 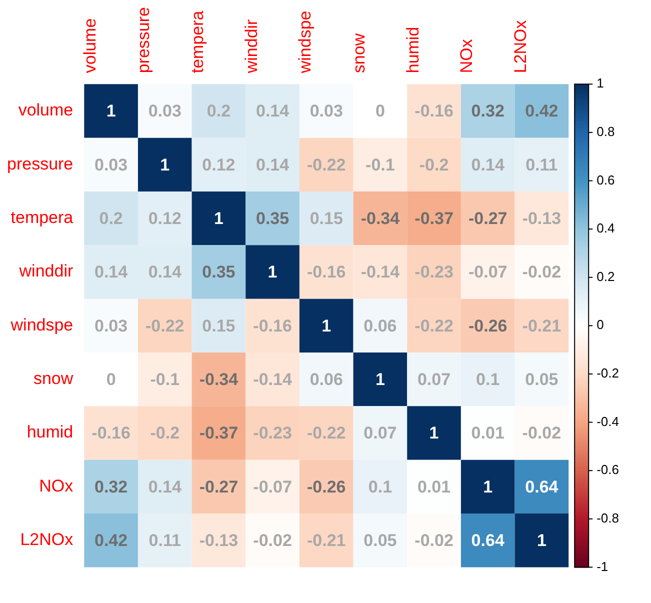 I want to click on y-tick-label: L2NOx, so click(x=47, y=540).